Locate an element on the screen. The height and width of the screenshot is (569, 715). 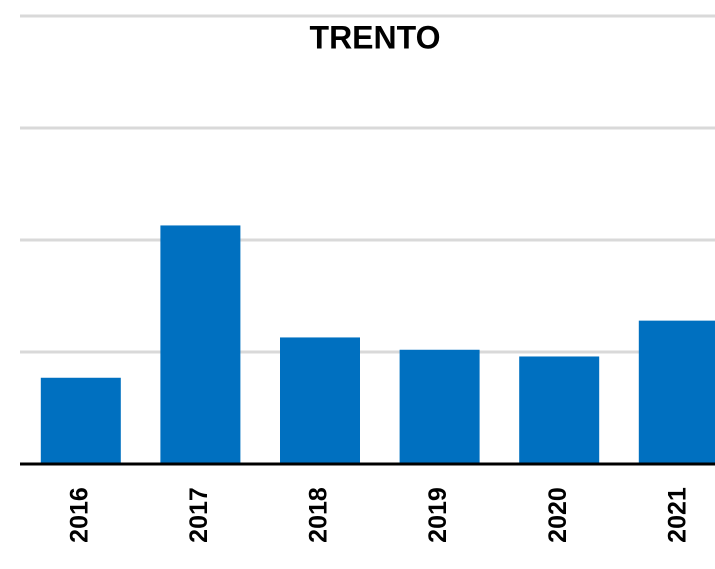
x-tick-label: 2016 is located at coordinates (79, 515).